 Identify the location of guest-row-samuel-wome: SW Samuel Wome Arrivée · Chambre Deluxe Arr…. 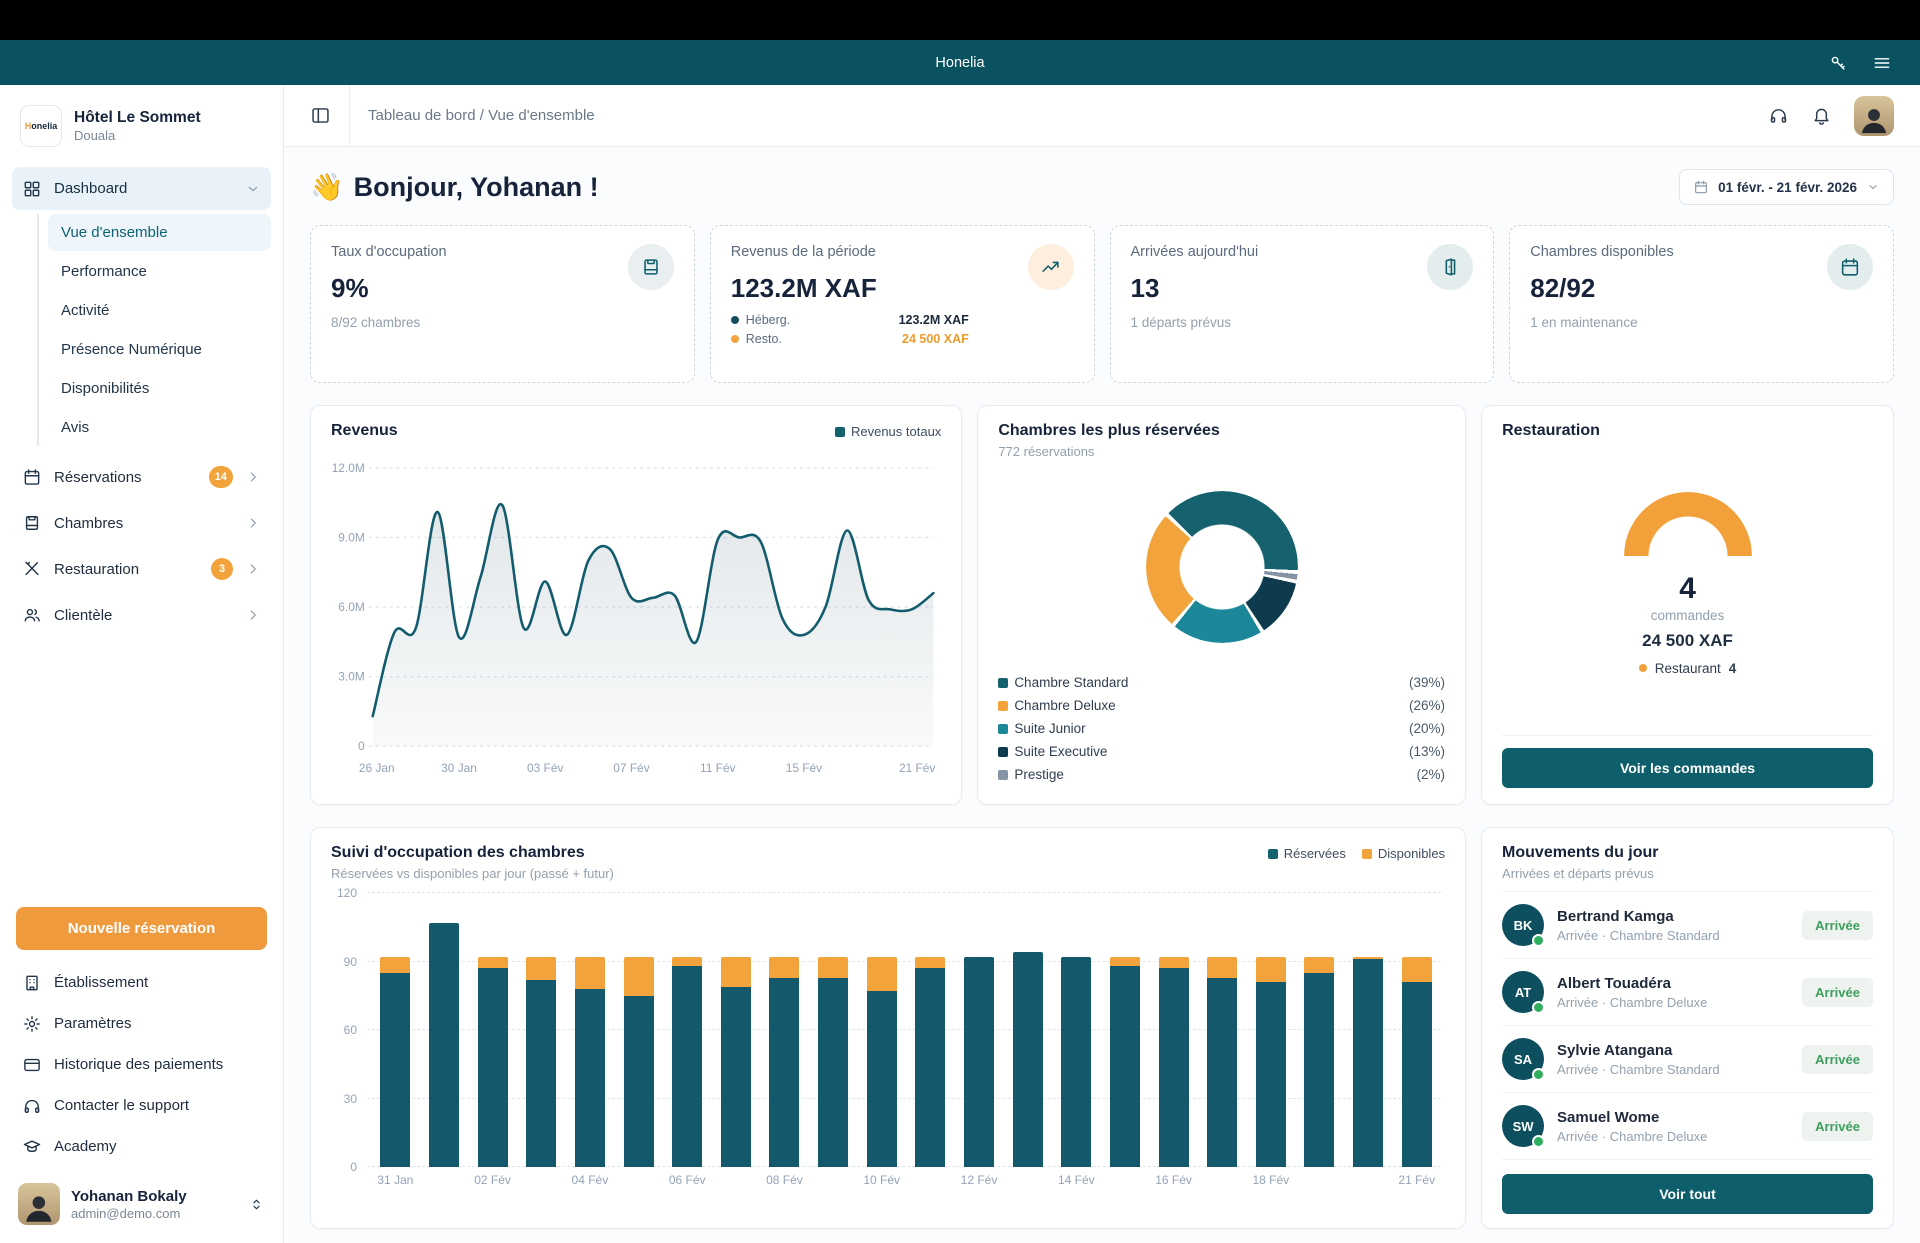
(1687, 1125).